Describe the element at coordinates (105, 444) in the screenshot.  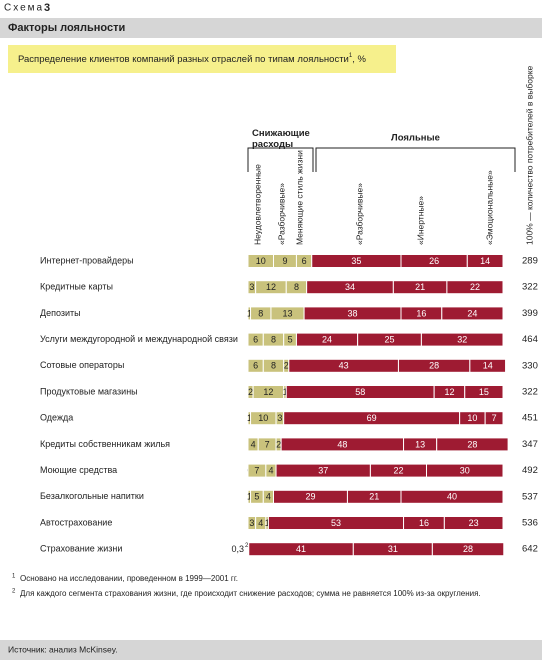
I see `category-label: Кредиты собственникам жилья` at that location.